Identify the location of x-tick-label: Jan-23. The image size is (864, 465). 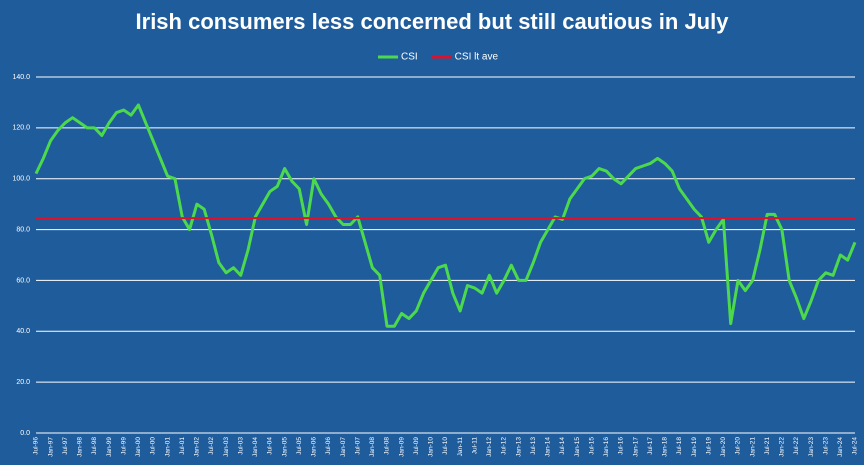
(811, 447).